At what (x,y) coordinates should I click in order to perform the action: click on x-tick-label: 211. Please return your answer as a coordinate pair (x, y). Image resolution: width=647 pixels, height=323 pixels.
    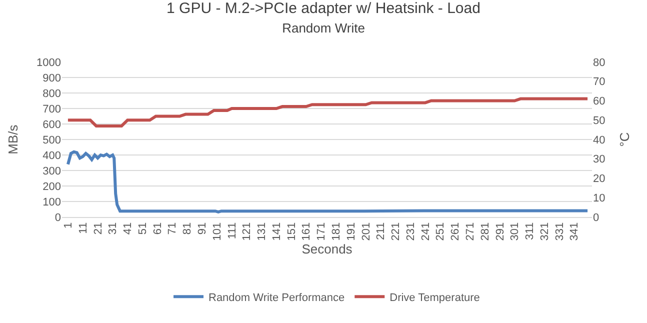
    Looking at the image, I should click on (381, 231).